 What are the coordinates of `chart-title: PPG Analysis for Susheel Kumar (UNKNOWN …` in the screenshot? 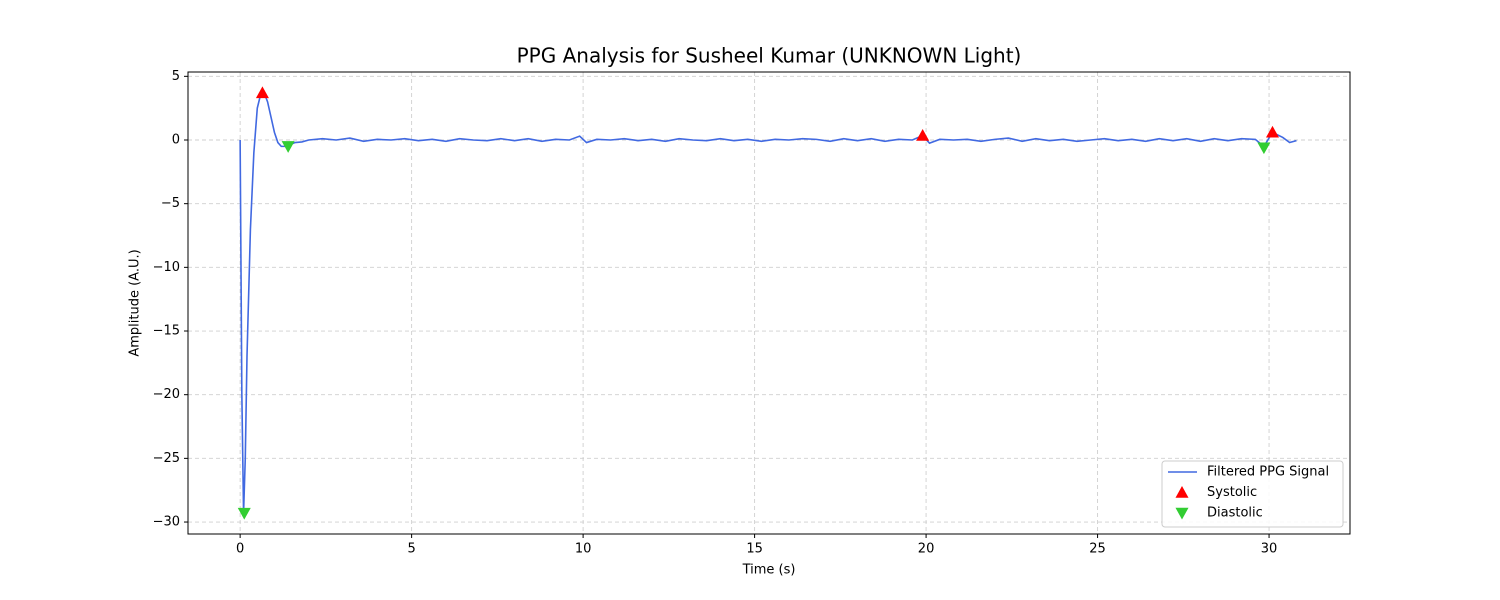 It's located at (769, 56).